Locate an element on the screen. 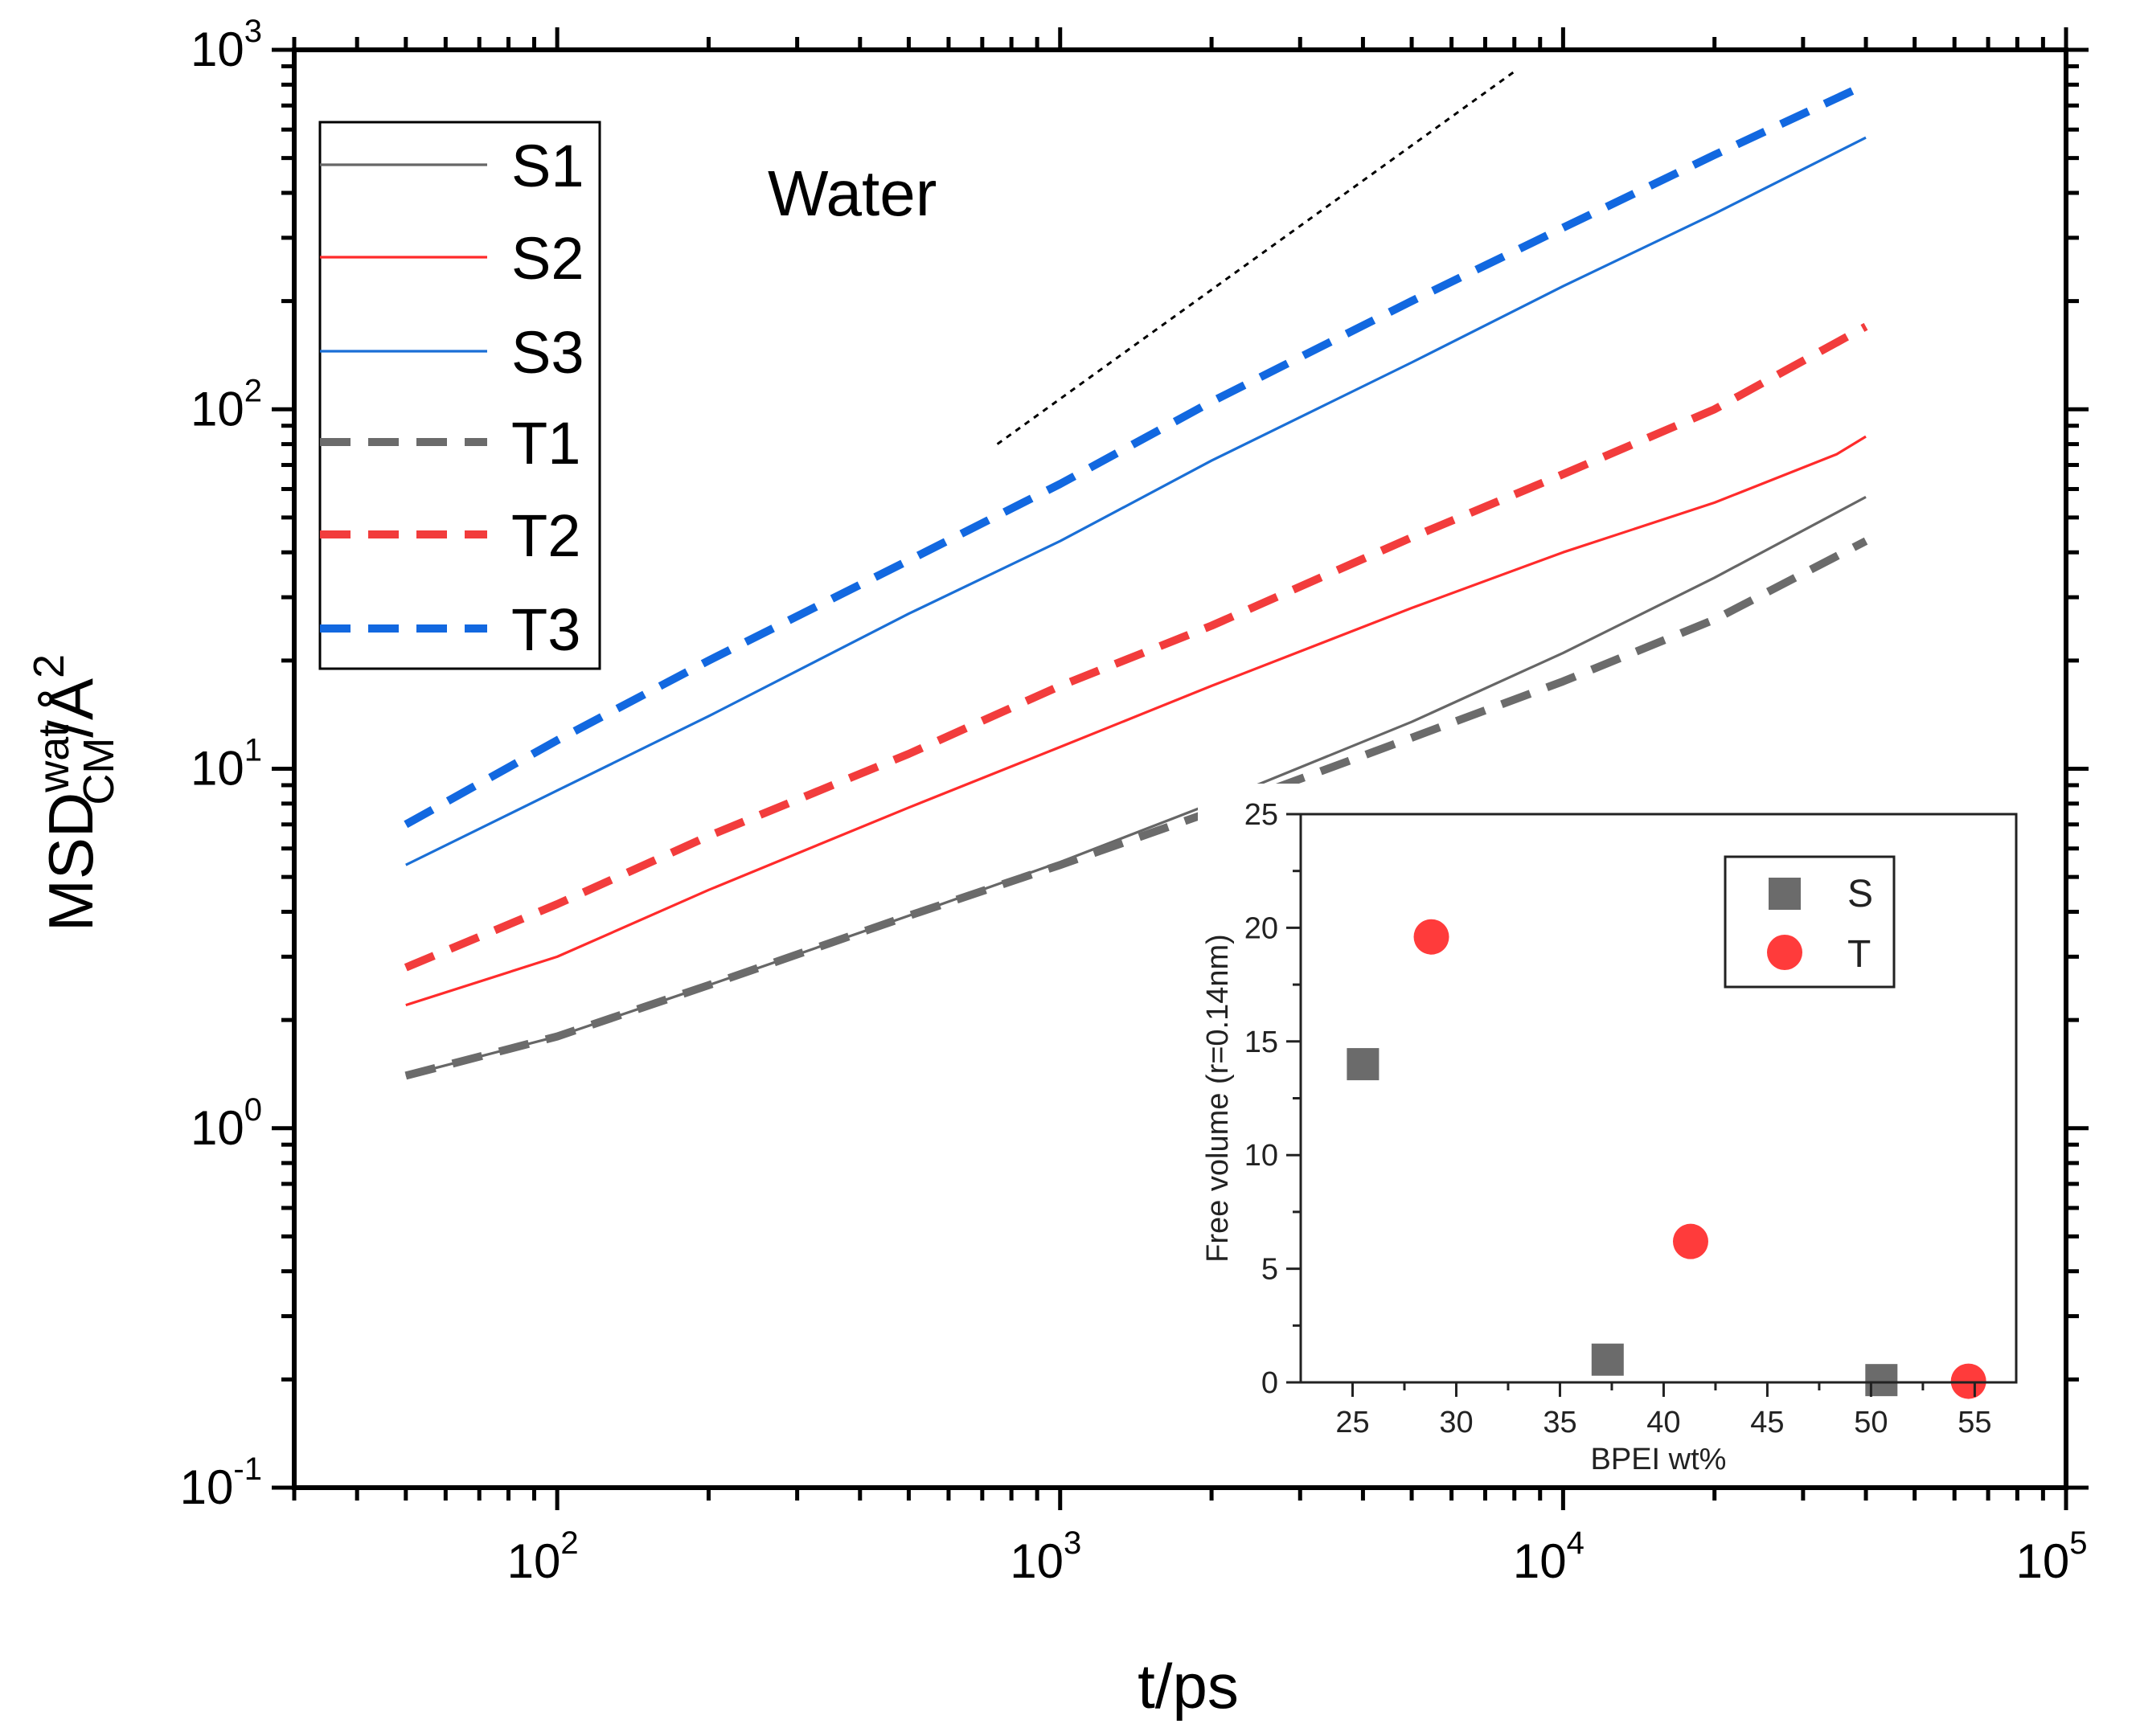 Image resolution: width=2140 pixels, height=1736 pixels. inset-y-tick-label: 10 is located at coordinates (1261, 1156).